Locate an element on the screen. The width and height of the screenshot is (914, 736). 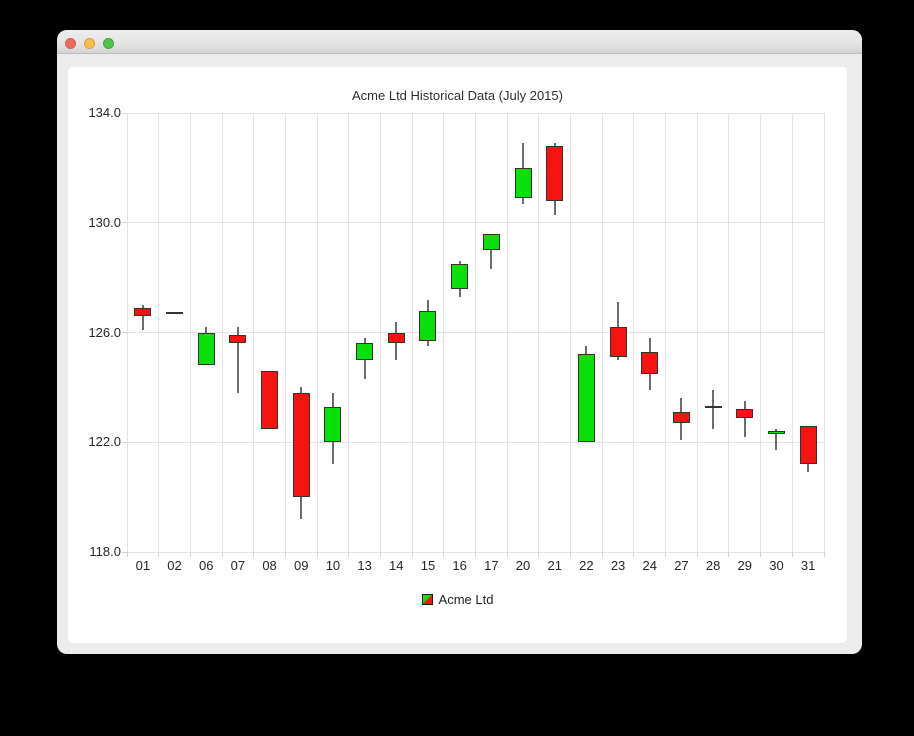
zoom-button is located at coordinates (108, 43).